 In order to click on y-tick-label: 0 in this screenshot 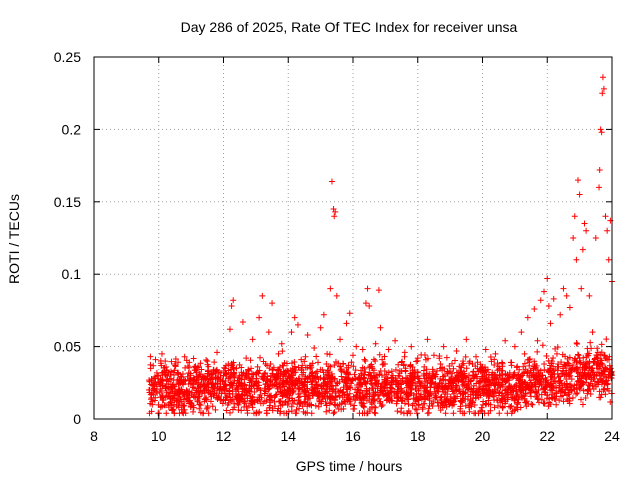, I will do `click(77, 419)`.